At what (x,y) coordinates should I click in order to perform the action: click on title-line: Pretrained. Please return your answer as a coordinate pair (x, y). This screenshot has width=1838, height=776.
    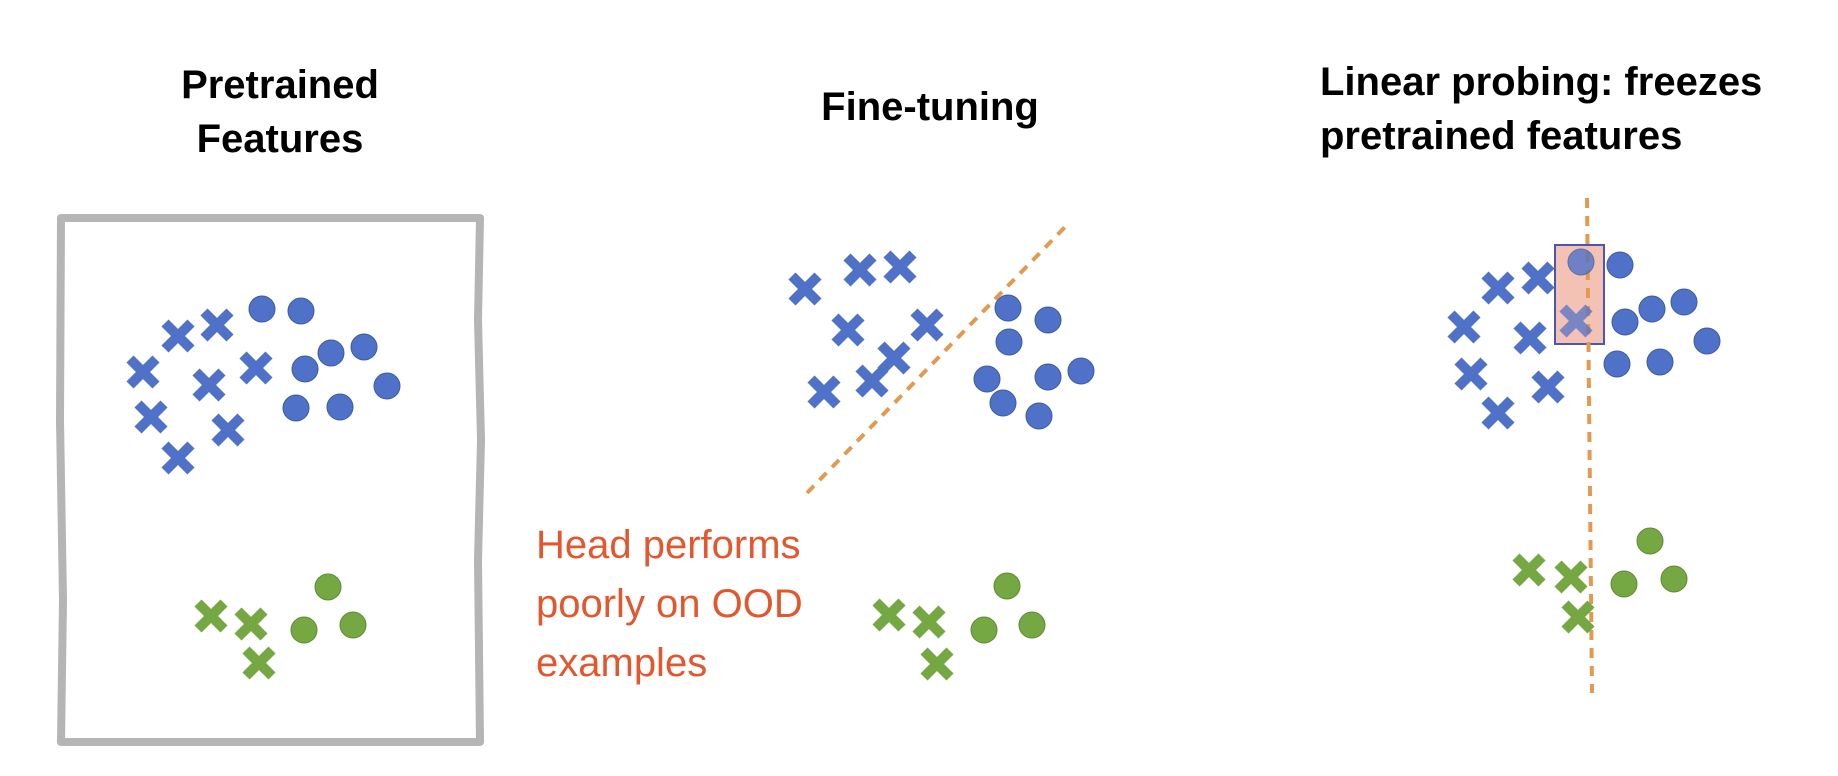
    Looking at the image, I should click on (280, 85).